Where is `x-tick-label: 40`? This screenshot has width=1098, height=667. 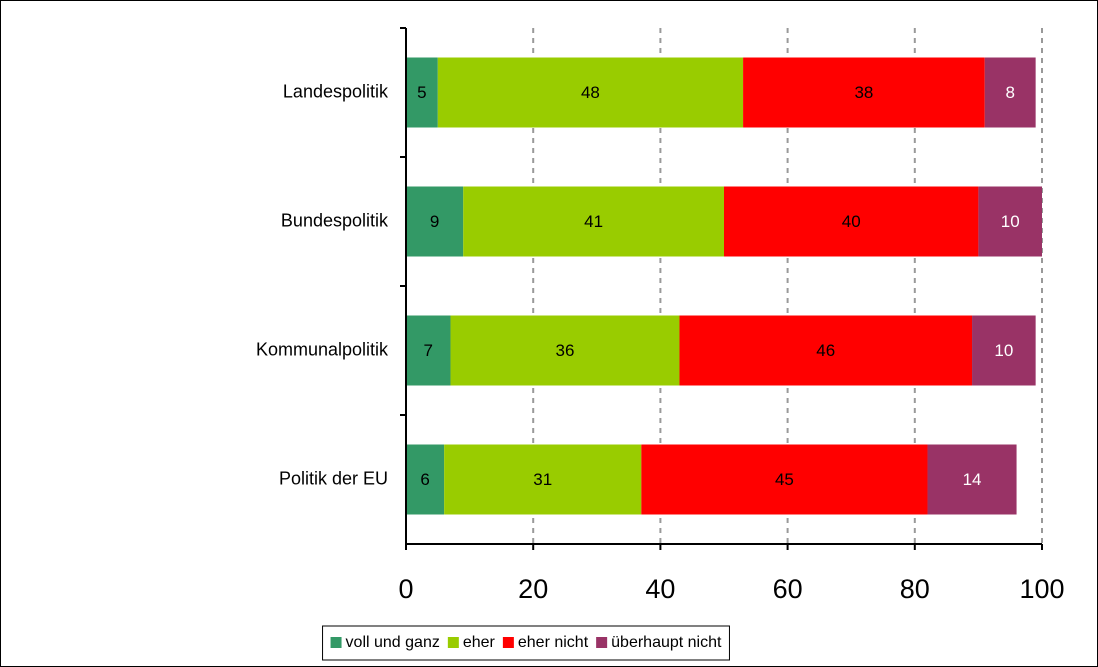
x-tick-label: 40 is located at coordinates (660, 589).